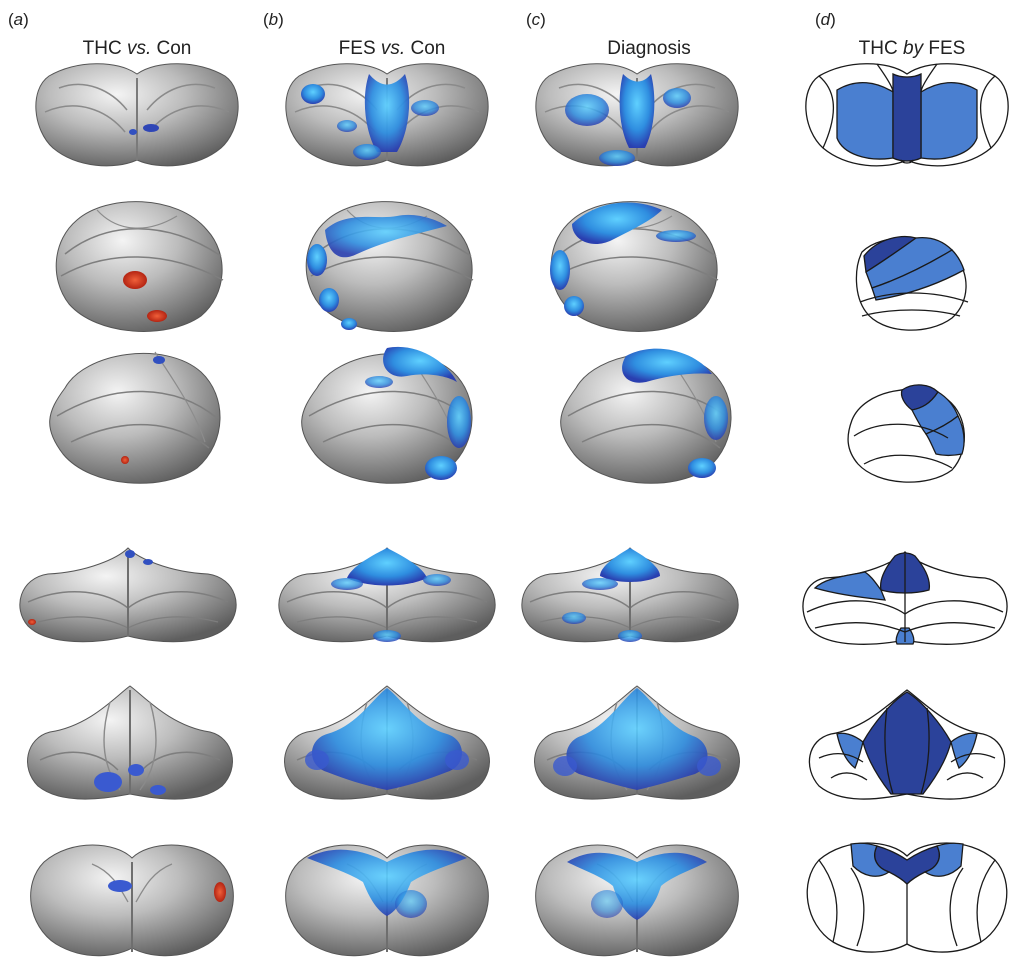 The image size is (1023, 962). Describe the element at coordinates (139, 266) in the screenshot. I see `row2-col-a` at that location.